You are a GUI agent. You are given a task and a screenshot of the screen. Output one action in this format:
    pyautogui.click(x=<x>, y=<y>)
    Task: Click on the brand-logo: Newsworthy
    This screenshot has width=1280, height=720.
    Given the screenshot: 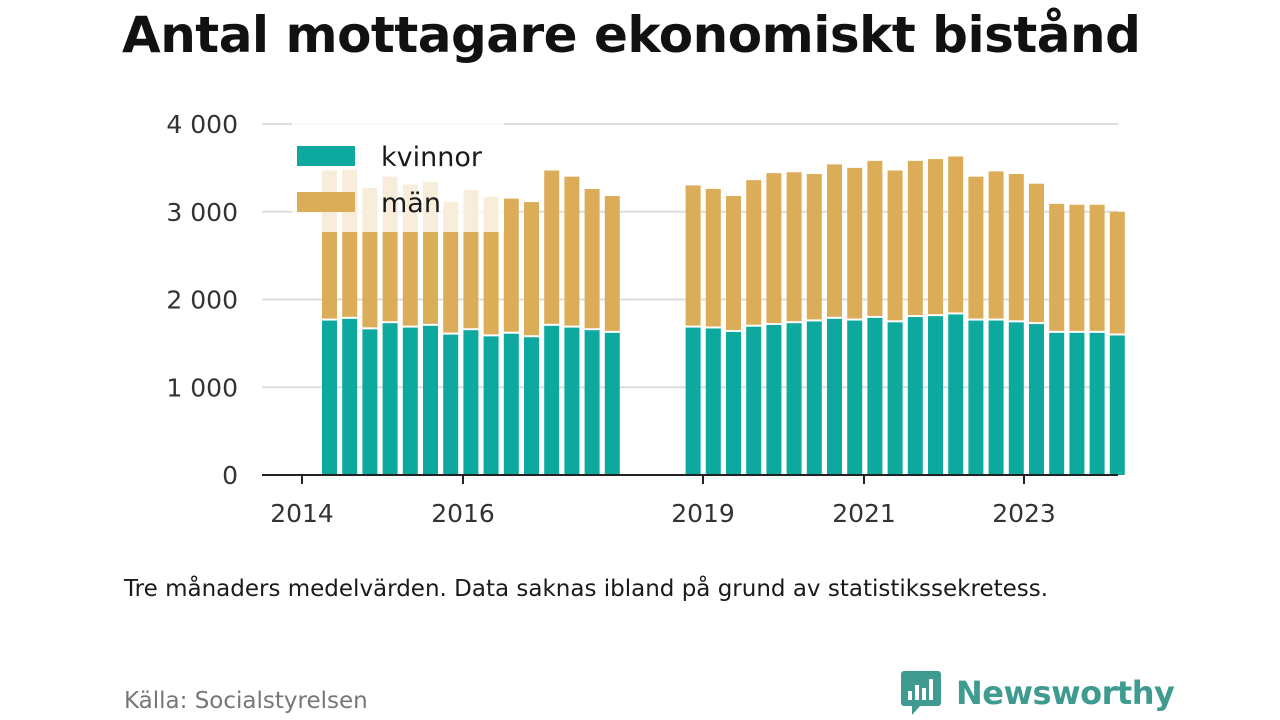 What is the action you would take?
    pyautogui.click(x=1037, y=693)
    